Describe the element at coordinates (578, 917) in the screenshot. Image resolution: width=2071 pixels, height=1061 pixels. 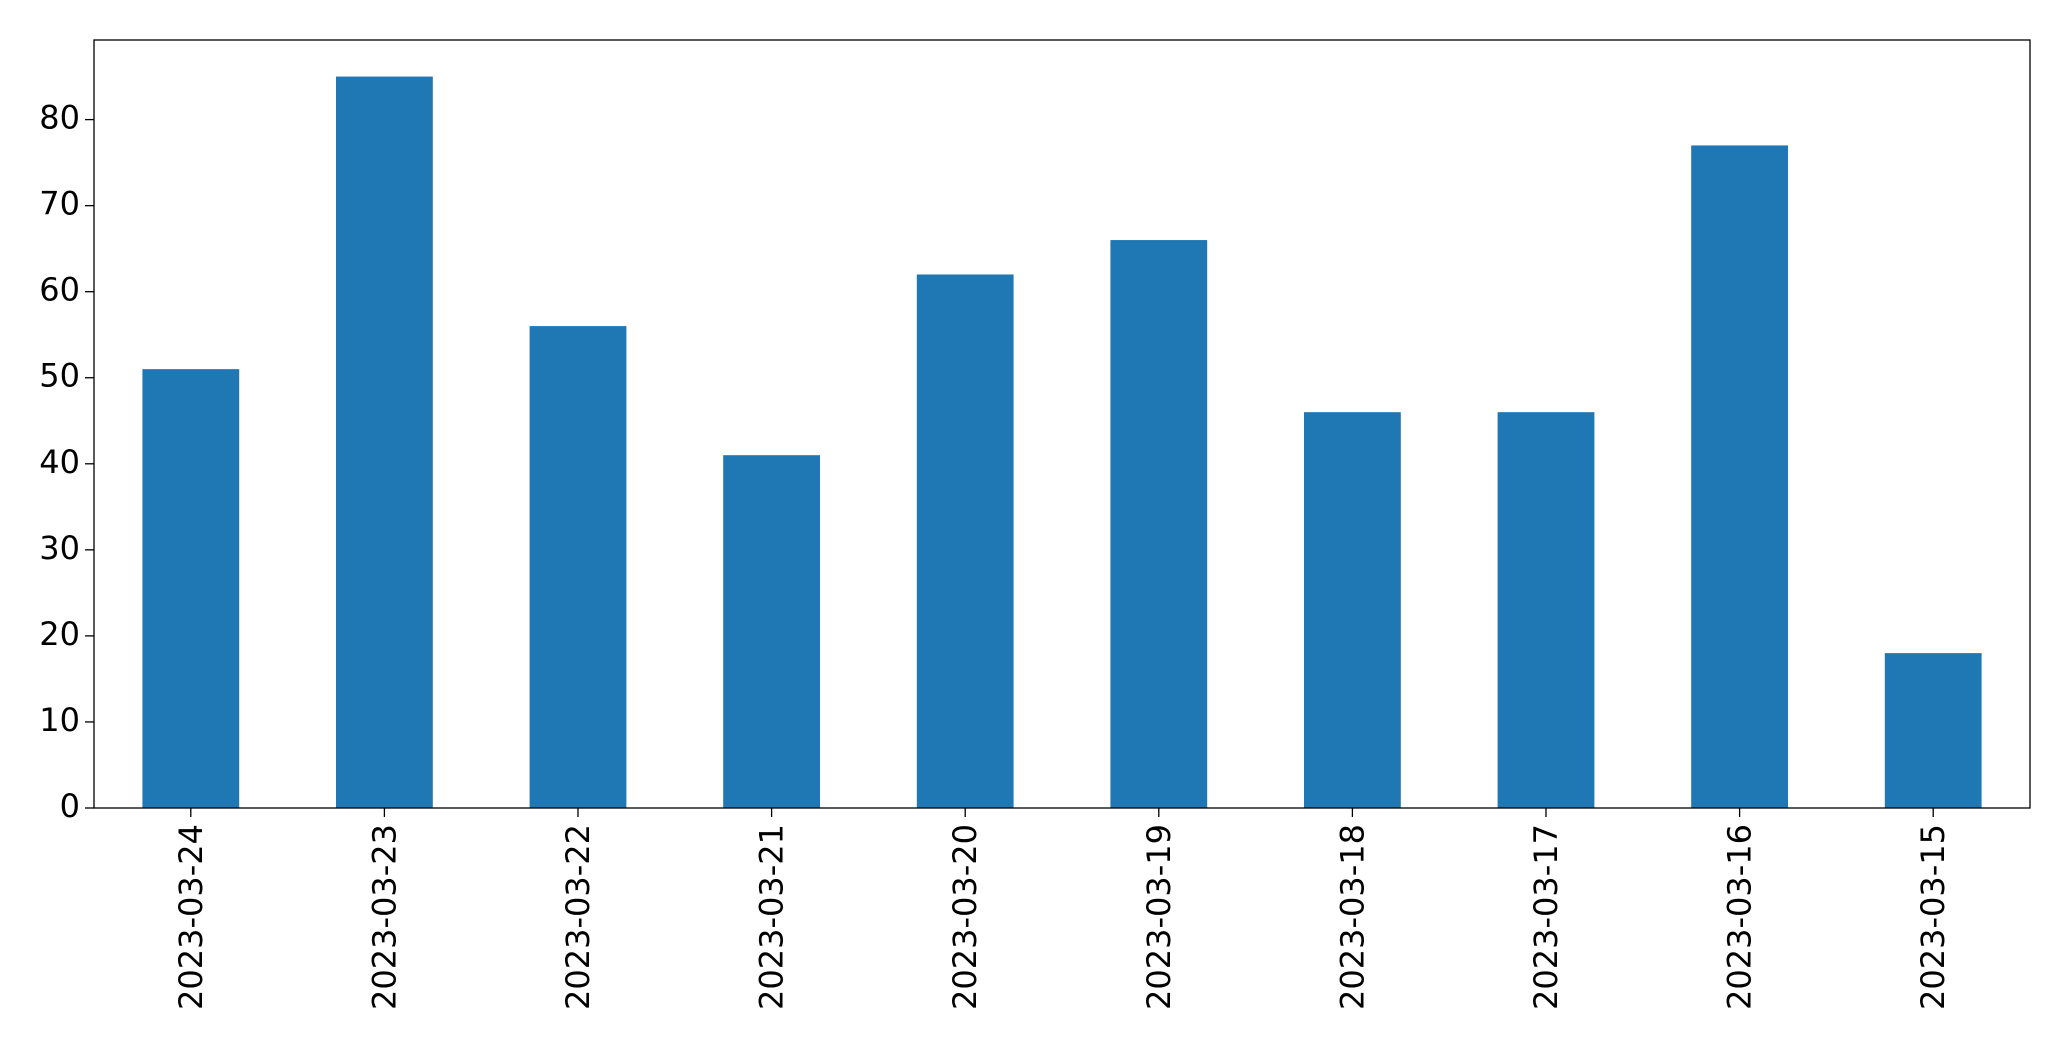
I see `x-tick-label: 2023-03-22` at that location.